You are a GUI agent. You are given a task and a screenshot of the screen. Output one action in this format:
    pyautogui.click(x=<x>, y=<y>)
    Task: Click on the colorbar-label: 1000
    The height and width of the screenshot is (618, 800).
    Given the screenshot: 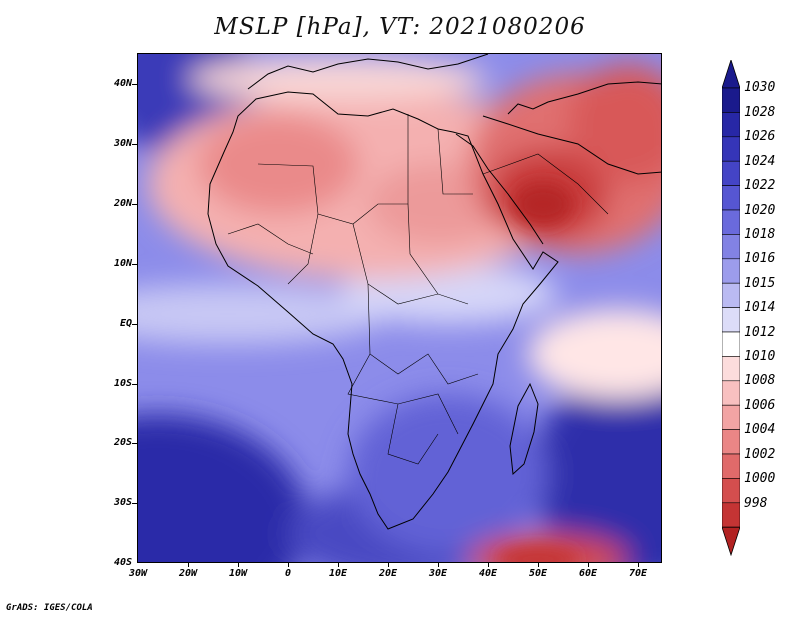 What is the action you would take?
    pyautogui.click(x=760, y=478)
    